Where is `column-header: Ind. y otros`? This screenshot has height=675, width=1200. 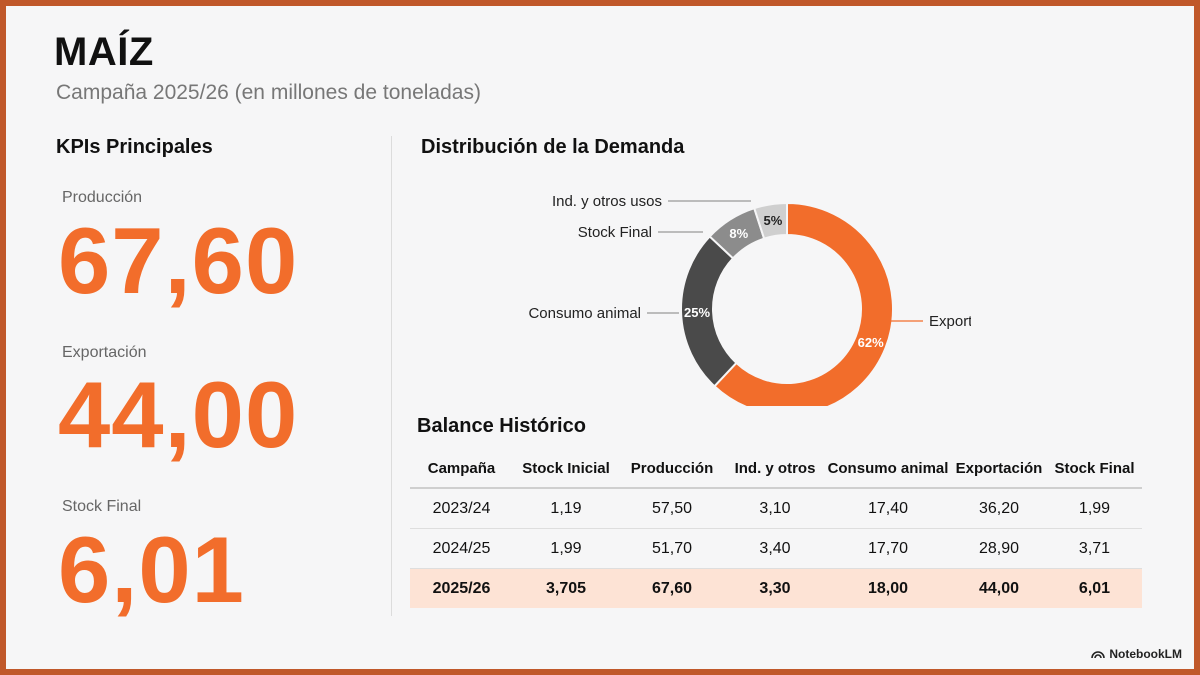
column-header: Ind. y otros is located at coordinates (775, 469).